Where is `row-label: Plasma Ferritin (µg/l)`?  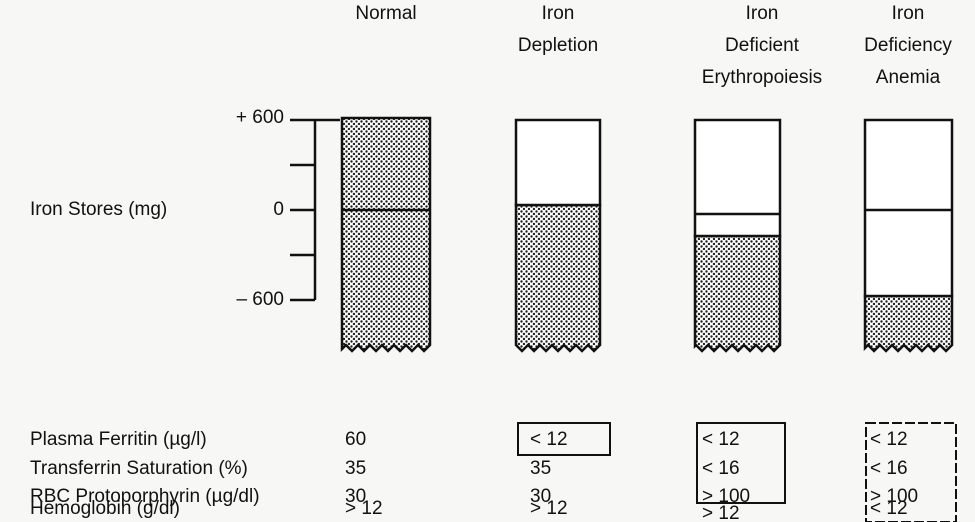 row-label: Plasma Ferritin (µg/l) is located at coordinates (118, 439).